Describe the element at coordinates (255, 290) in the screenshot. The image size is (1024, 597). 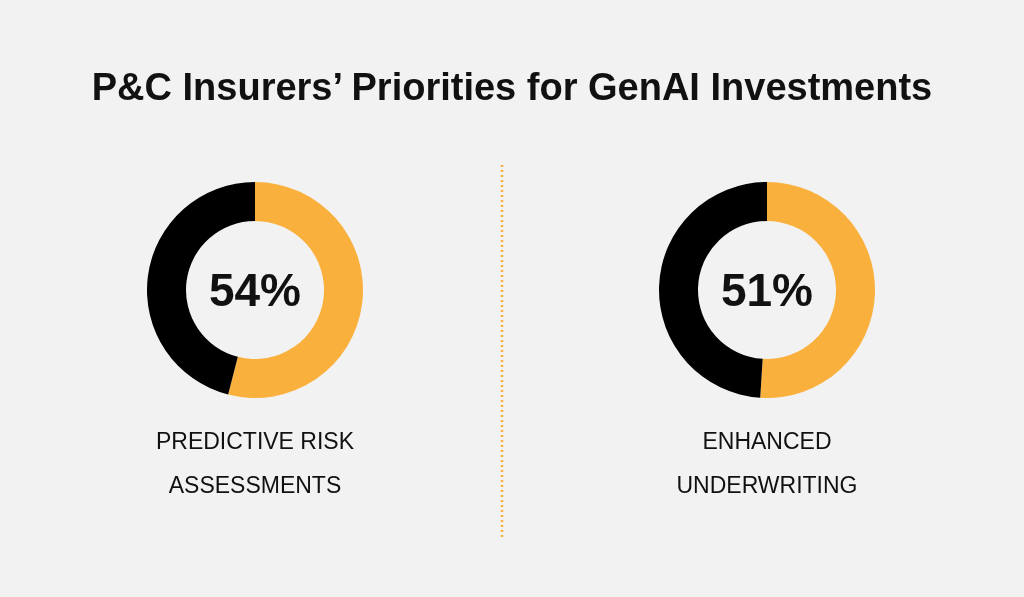
I see `data-label: 54%` at that location.